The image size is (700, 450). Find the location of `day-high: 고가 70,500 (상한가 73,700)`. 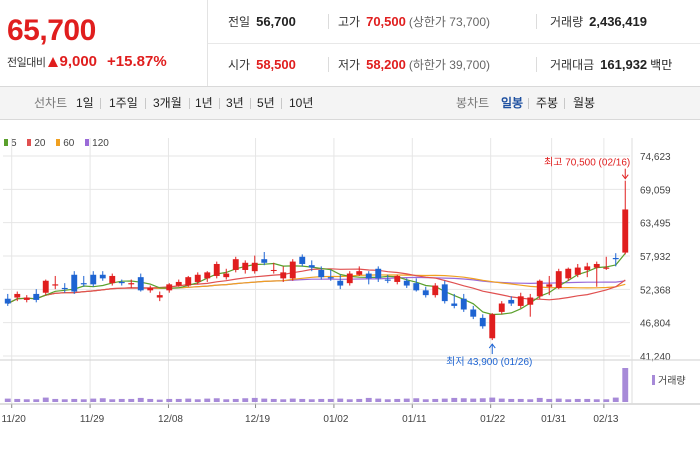

day-high: 고가 70,500 (상한가 73,700) is located at coordinates (414, 21).